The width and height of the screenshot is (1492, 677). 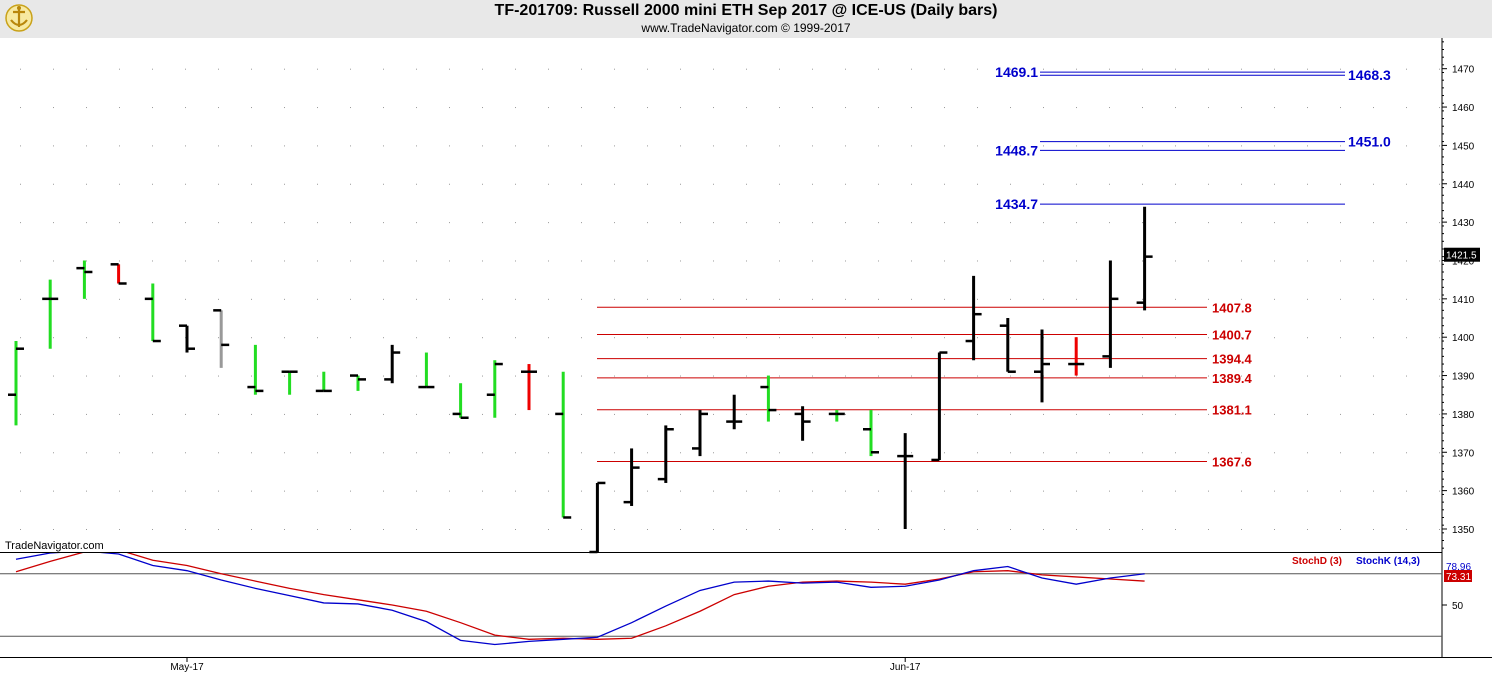 I want to click on projection-lines: 1469.1 1468.3 1448.7 1451.0 1434.7, so click(x=1193, y=138).